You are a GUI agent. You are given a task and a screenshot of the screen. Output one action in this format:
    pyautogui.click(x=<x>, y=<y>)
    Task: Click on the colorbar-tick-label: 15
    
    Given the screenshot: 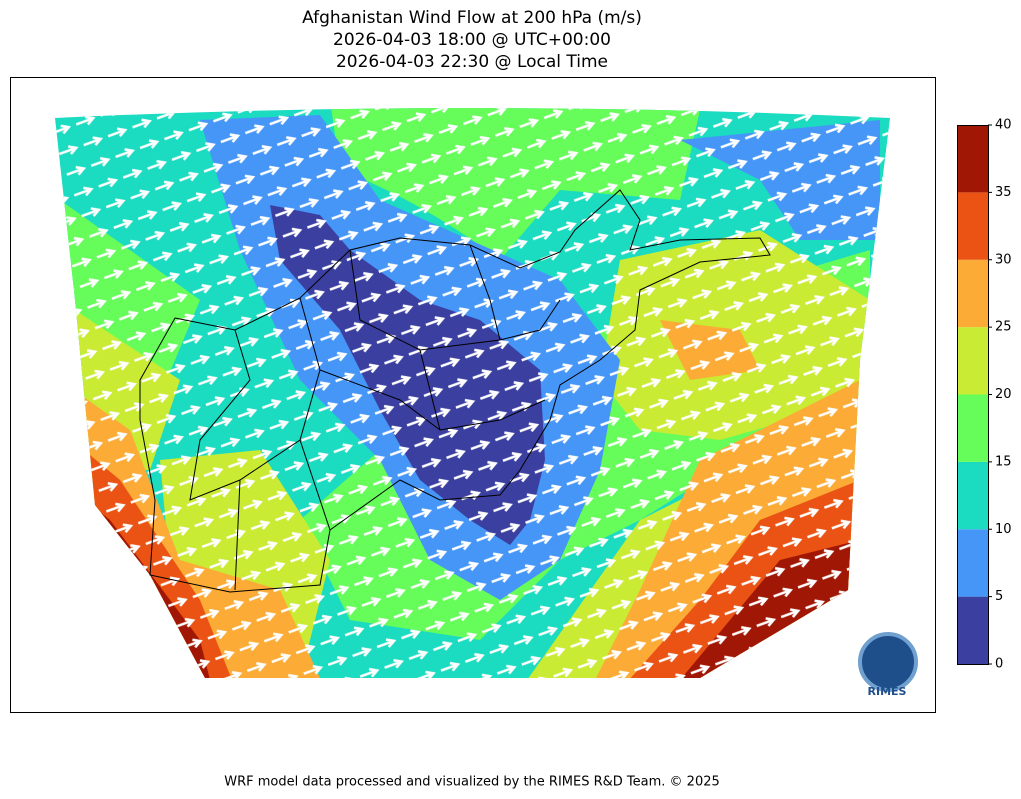 What is the action you would take?
    pyautogui.click(x=1003, y=461)
    